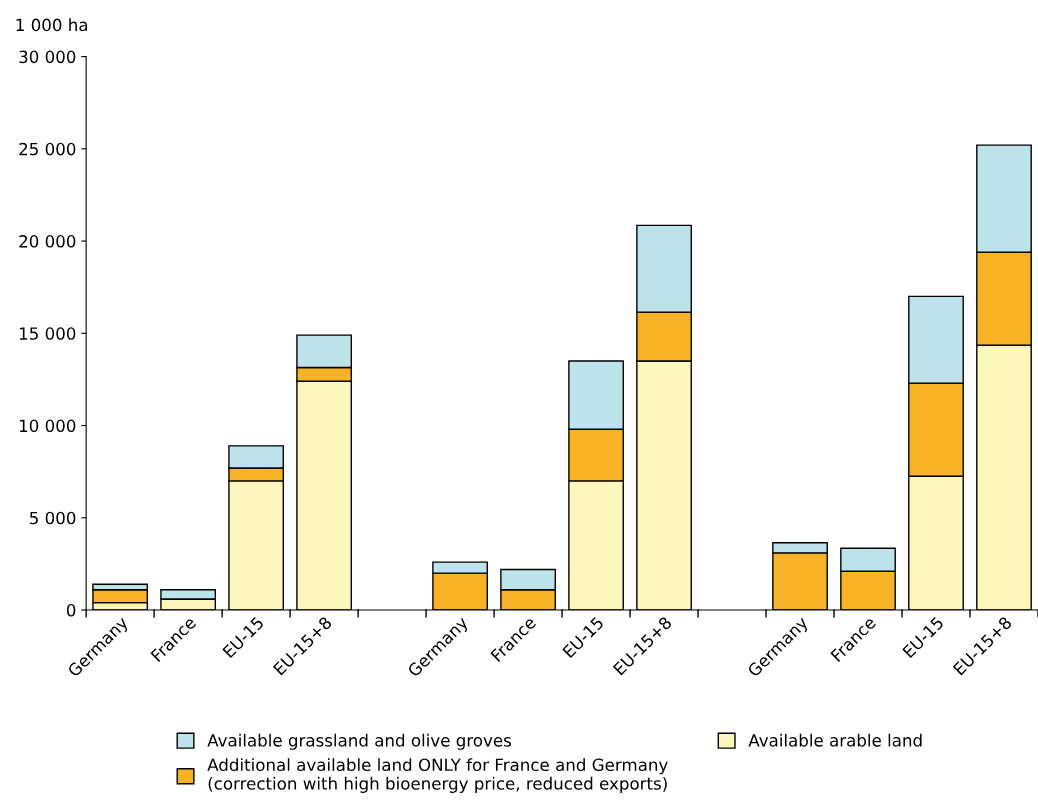  Describe the element at coordinates (71, 610) in the screenshot. I see `y-tick-label: 0` at that location.